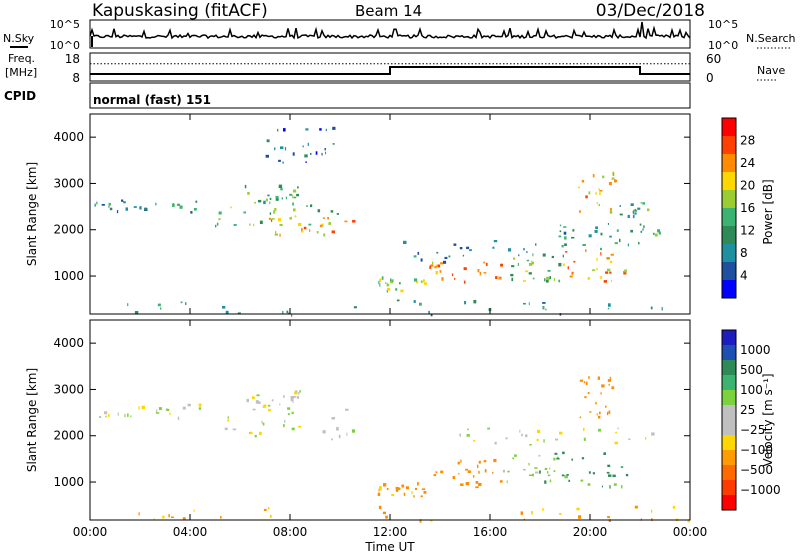 The image size is (800, 554). I want to click on power-colorbar-label: Power [dB], so click(768, 211).